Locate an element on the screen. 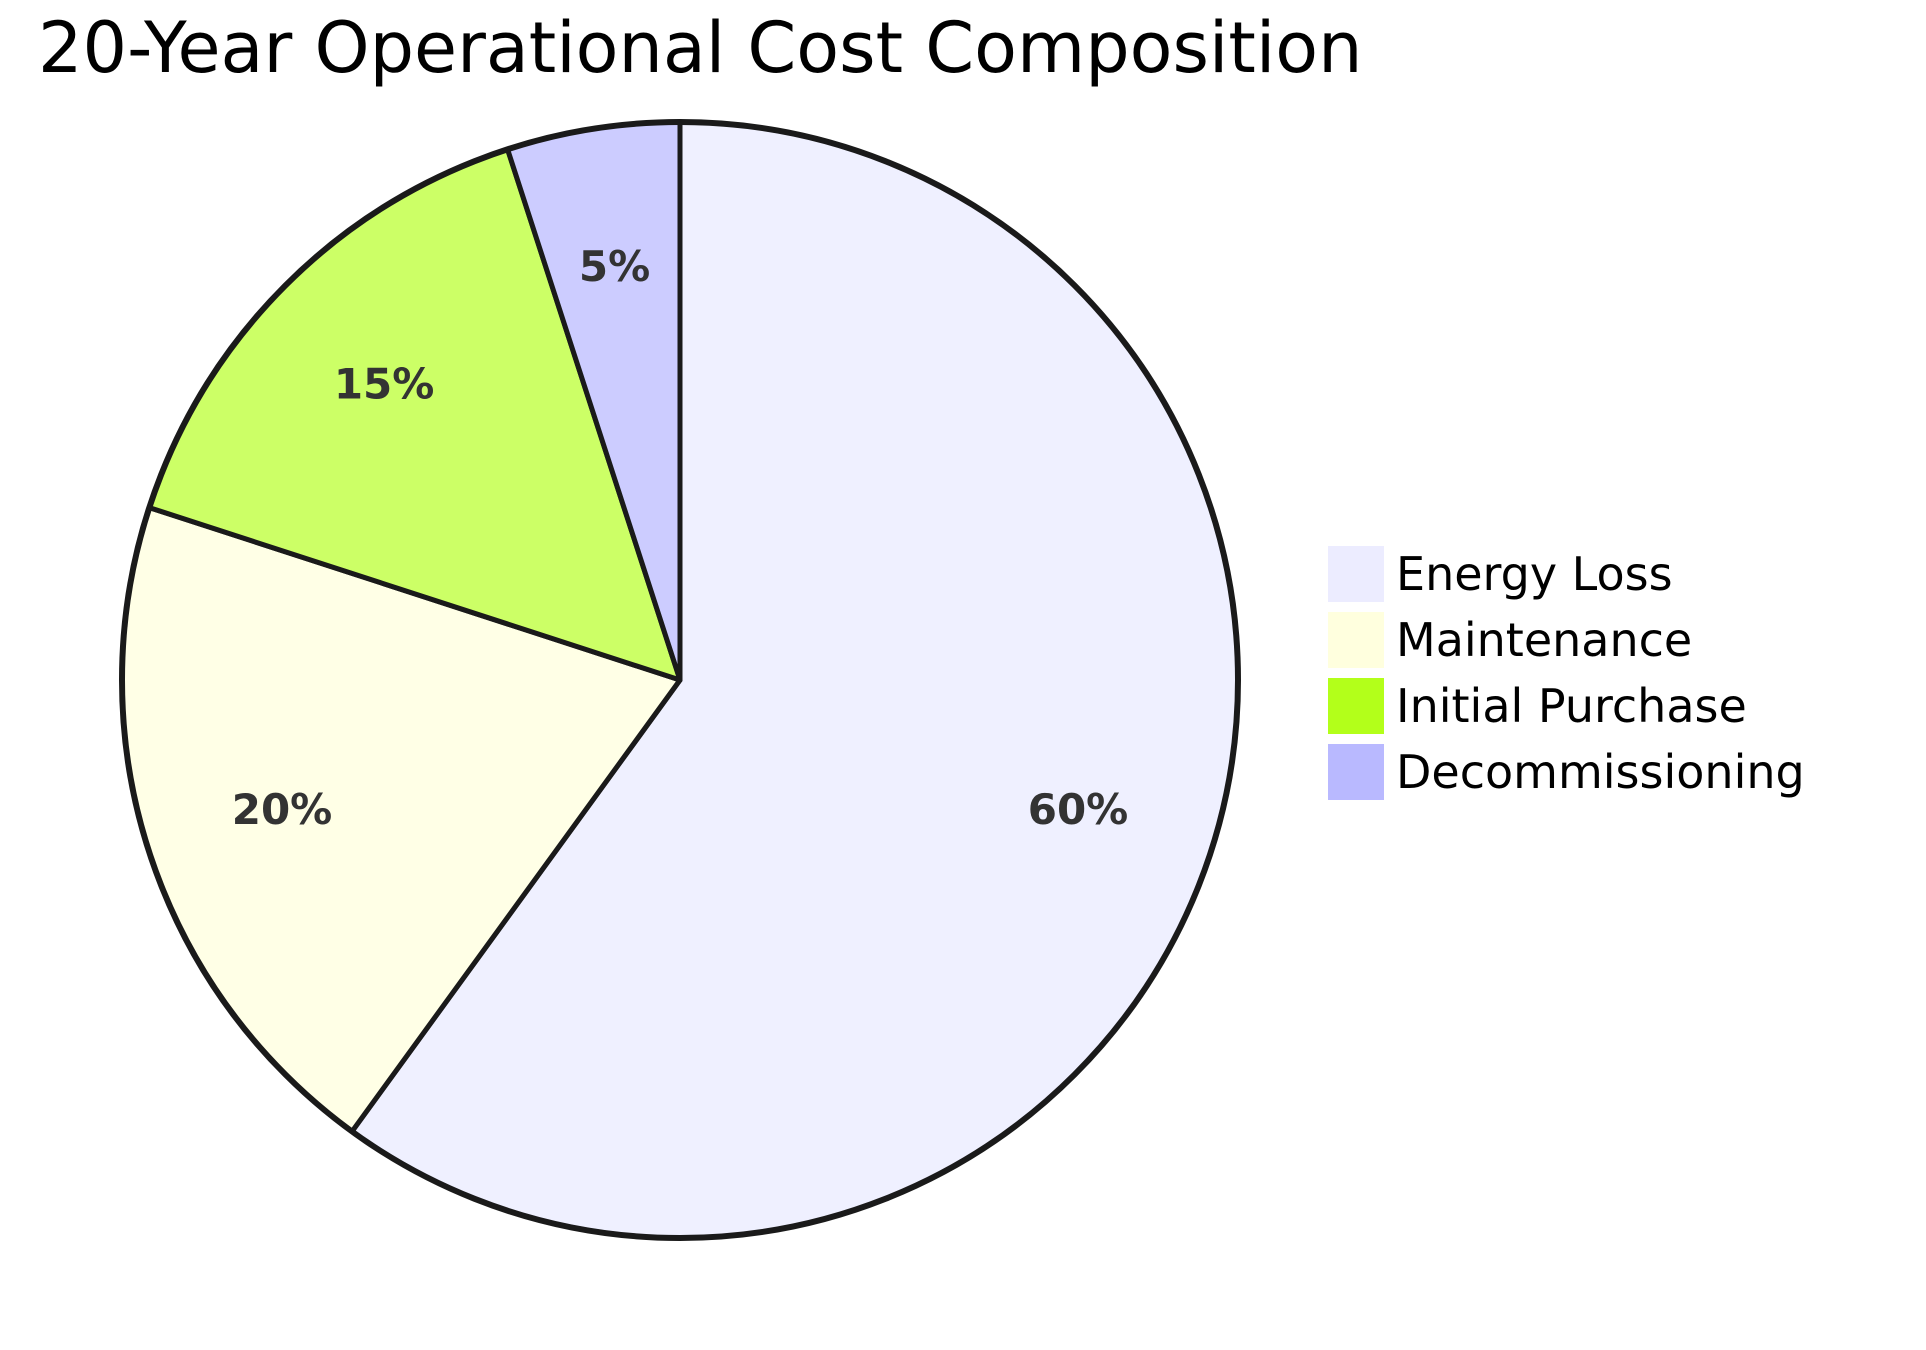  chart-title: 20-Year Operational Cost Composition is located at coordinates (700, 48).